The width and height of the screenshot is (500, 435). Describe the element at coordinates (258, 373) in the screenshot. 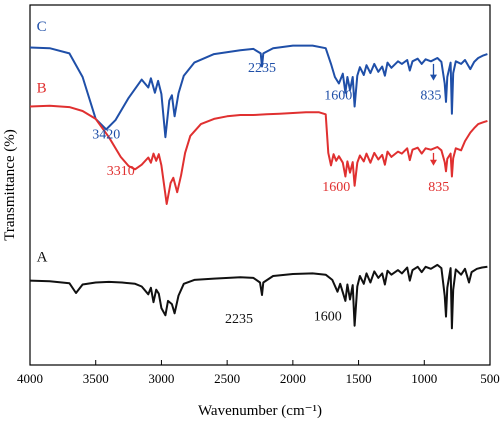

I see `x-axis: 4000 3500 3000 2500 2000 1500 1000 500` at that location.